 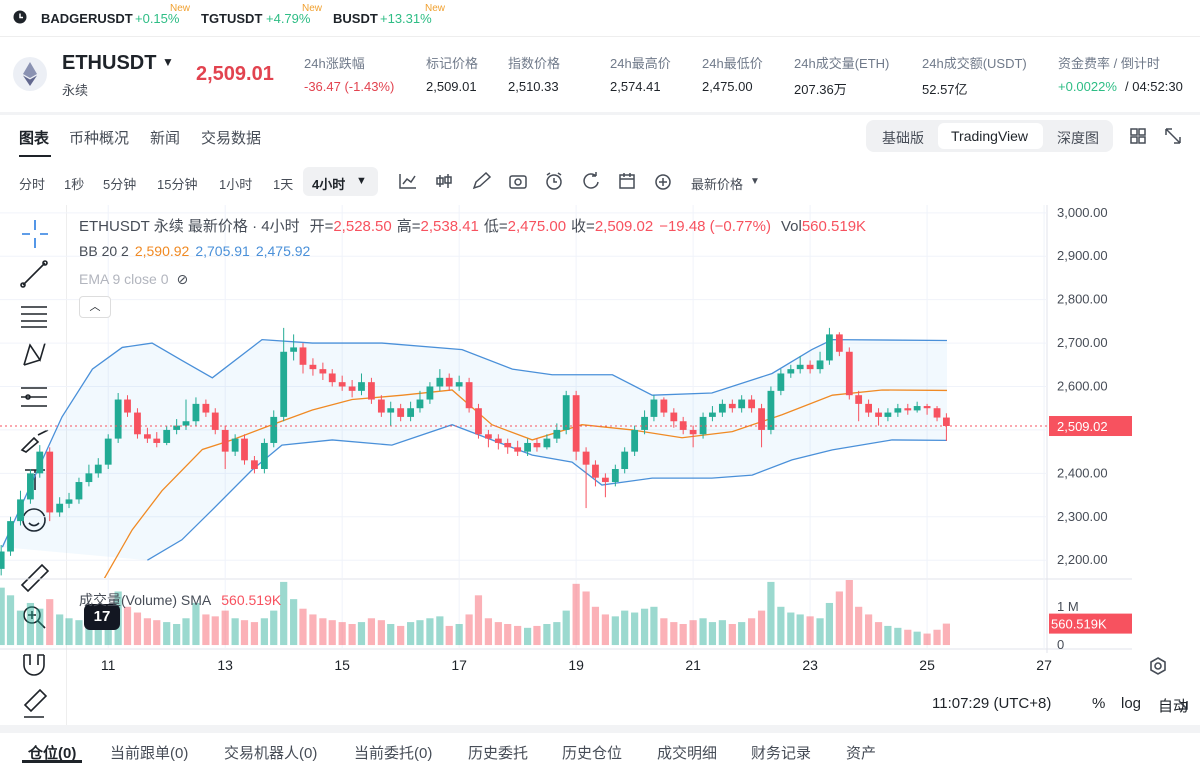 I want to click on bottom-tab: 历史委托, so click(x=498, y=753).